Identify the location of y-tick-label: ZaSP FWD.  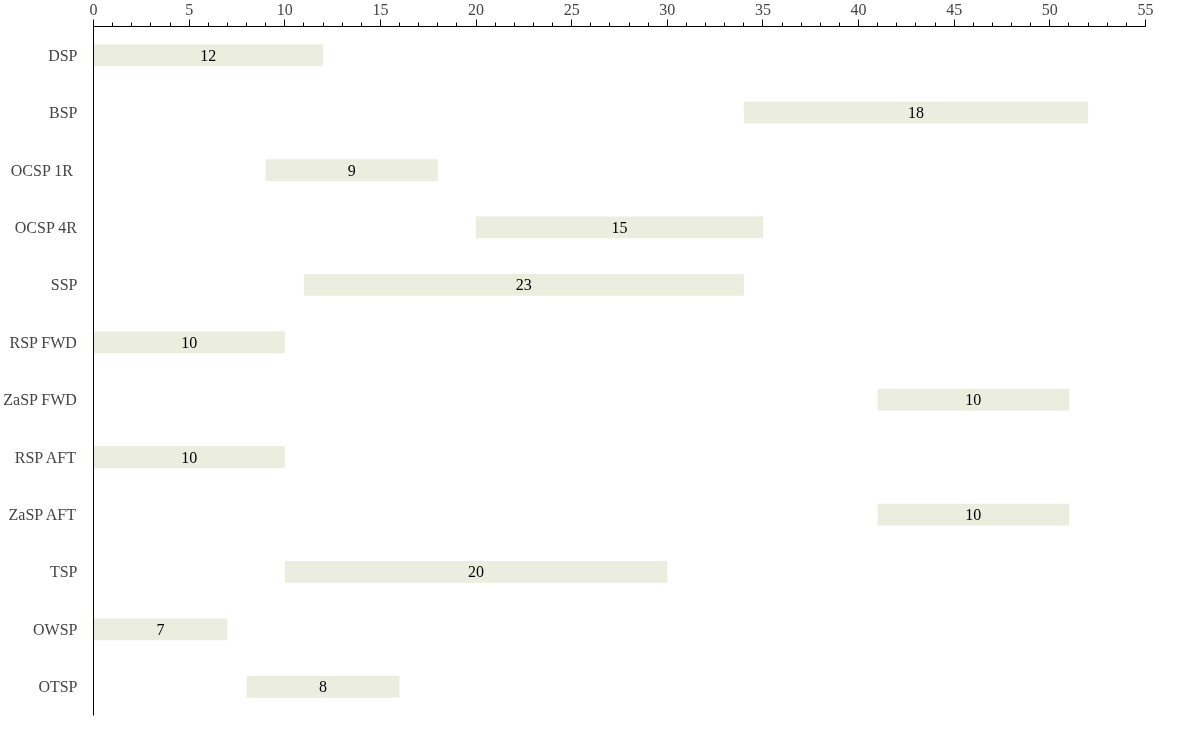
(40, 400).